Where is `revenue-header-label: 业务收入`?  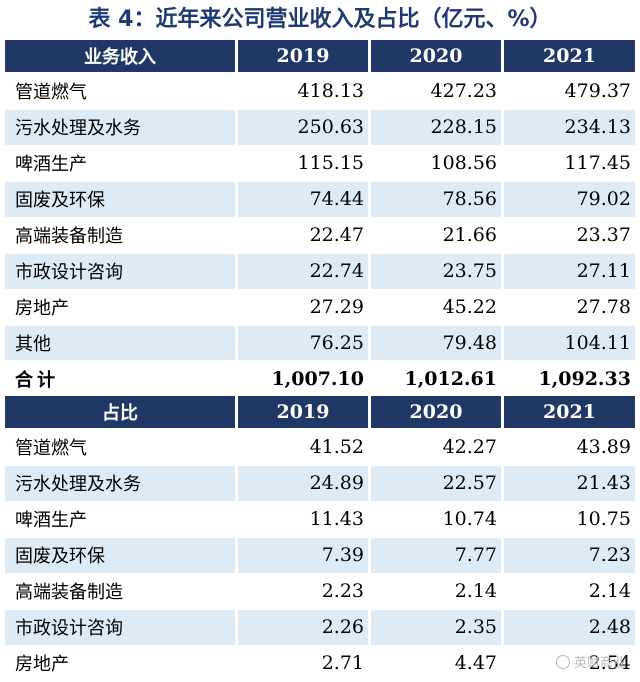
revenue-header-label: 业务收入 is located at coordinates (120, 56).